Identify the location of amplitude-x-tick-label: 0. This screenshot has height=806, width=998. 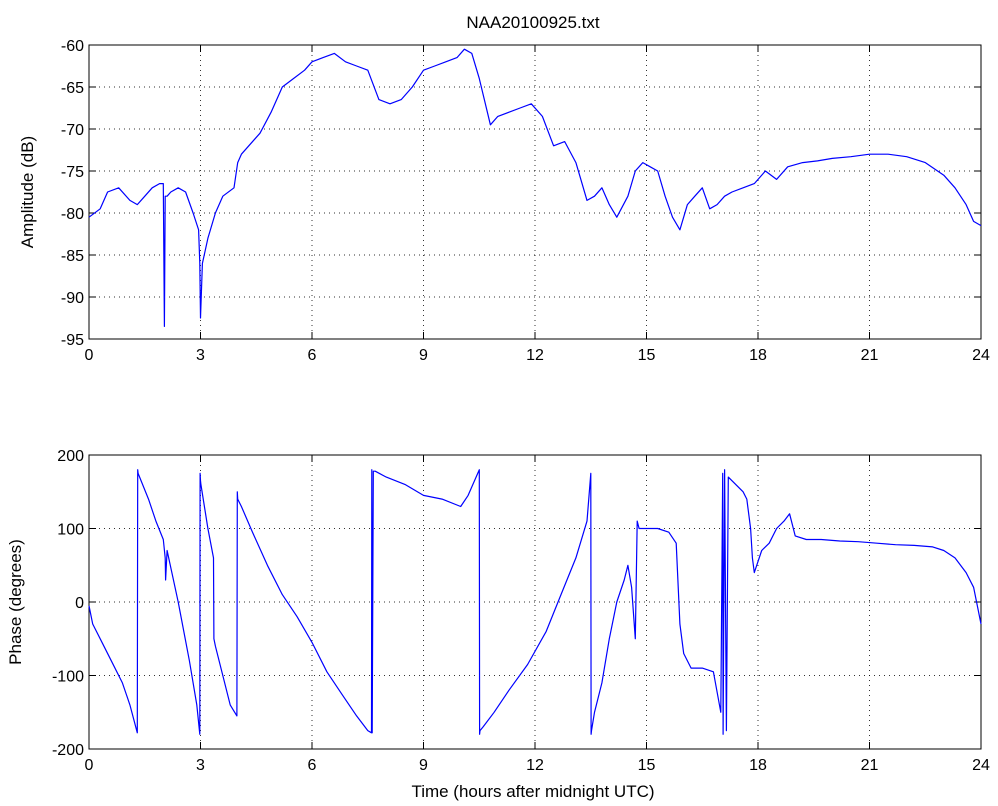
(89, 355).